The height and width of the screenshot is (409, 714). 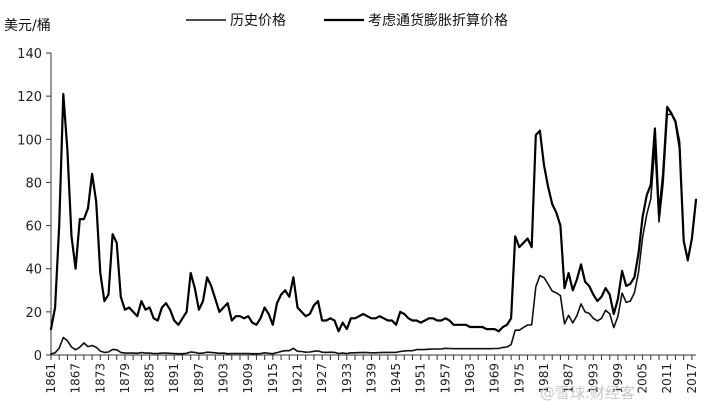 What do you see at coordinates (33, 227) in the screenshot?
I see `y-tick-label: 60` at bounding box center [33, 227].